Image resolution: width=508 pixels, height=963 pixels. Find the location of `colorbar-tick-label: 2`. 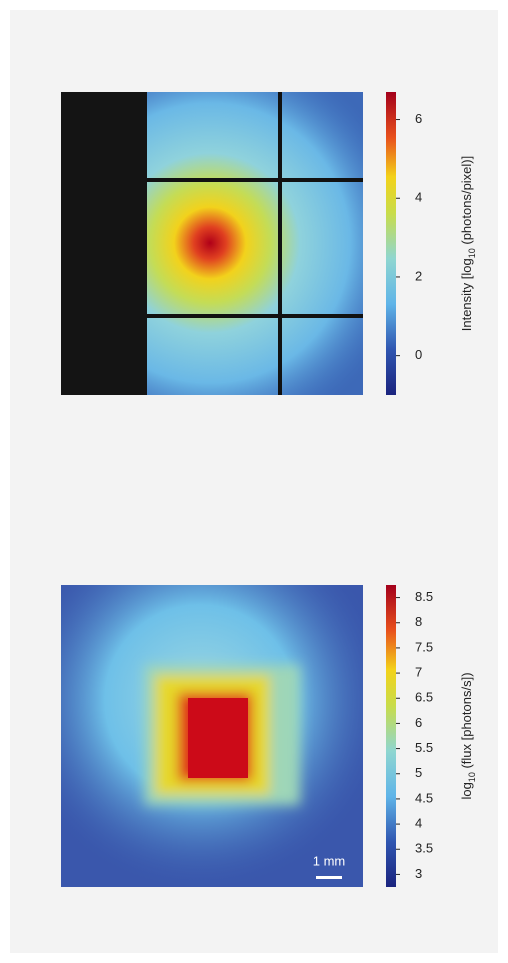

colorbar-tick-label: 2 is located at coordinates (418, 275).